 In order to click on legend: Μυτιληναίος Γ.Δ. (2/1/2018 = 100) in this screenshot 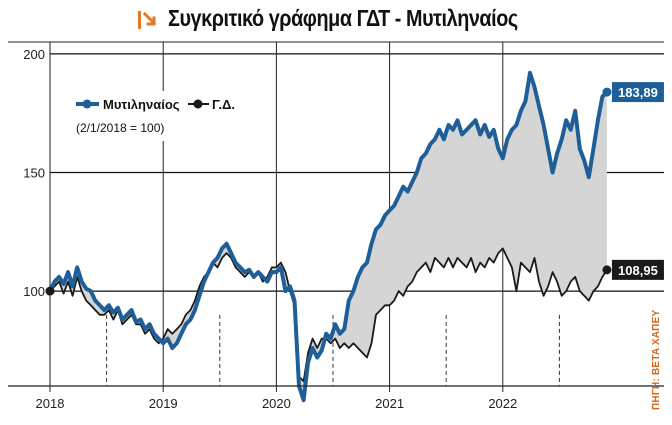, I will do `click(159, 116)`.